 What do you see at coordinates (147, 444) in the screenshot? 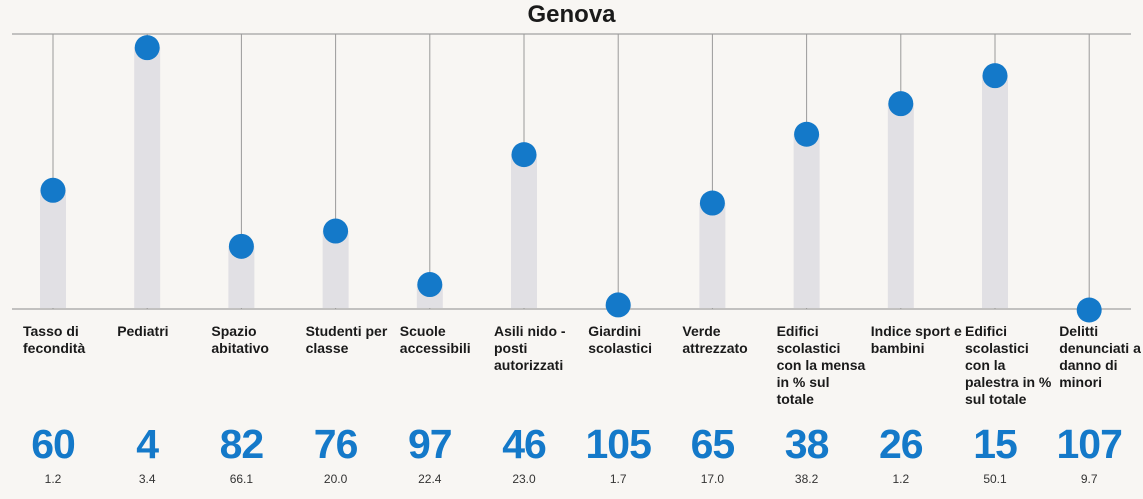
I see `rank-label: 4` at bounding box center [147, 444].